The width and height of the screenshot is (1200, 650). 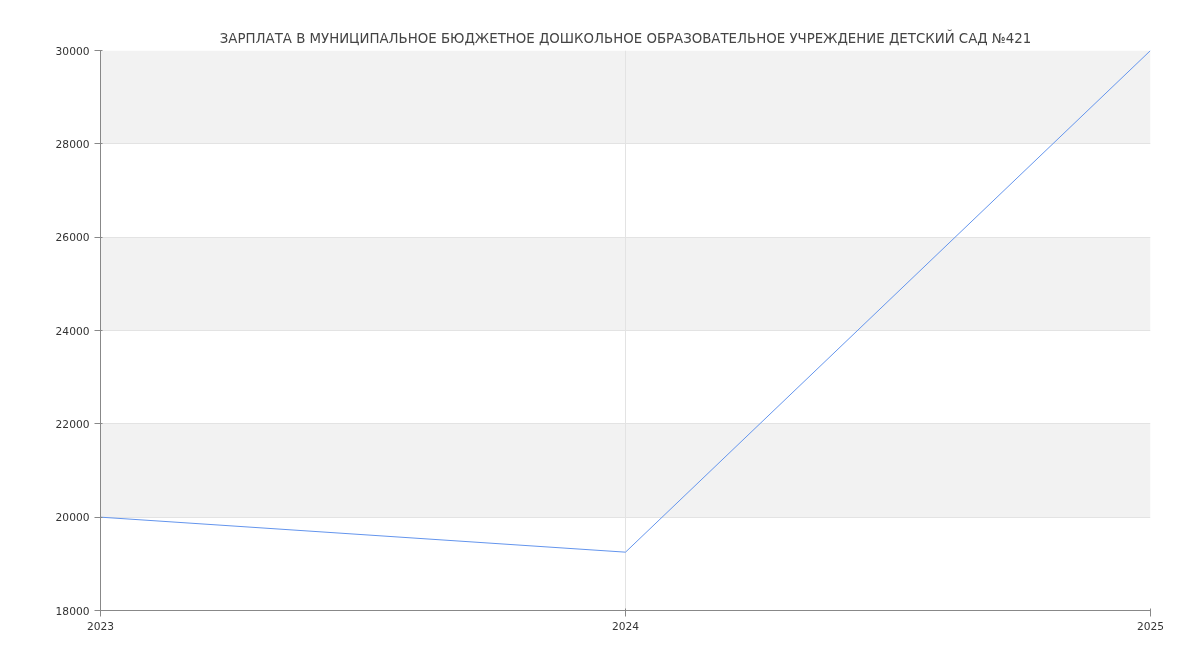 What do you see at coordinates (1150, 626) in the screenshot?
I see `x-tick-label: 2025` at bounding box center [1150, 626].